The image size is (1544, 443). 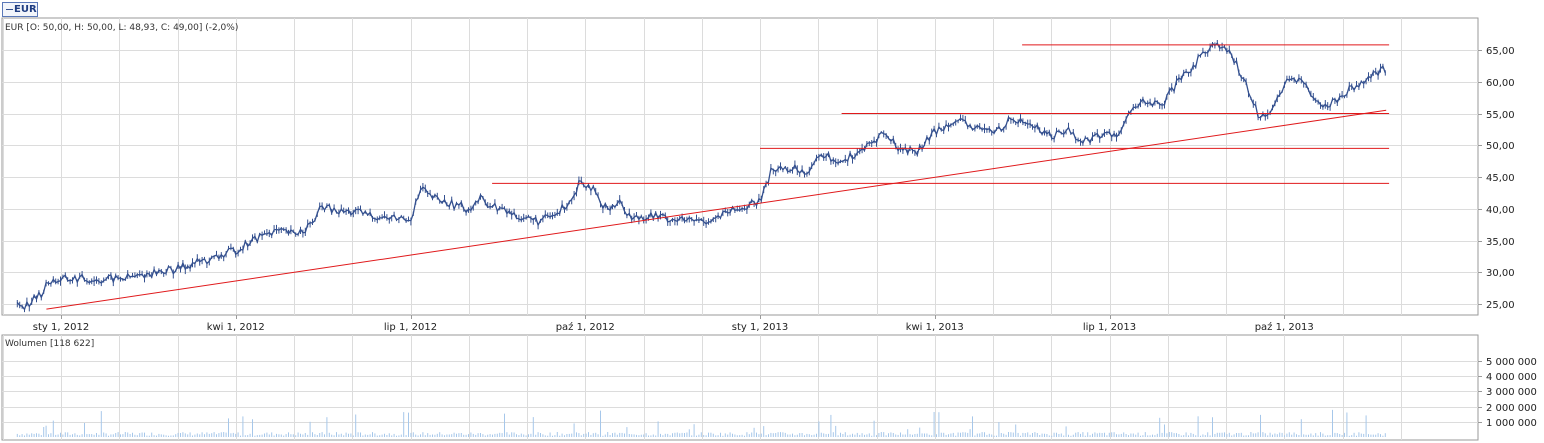 What do you see at coordinates (14, 28) in the screenshot?
I see `price-info-symbol: EUR` at bounding box center [14, 28].